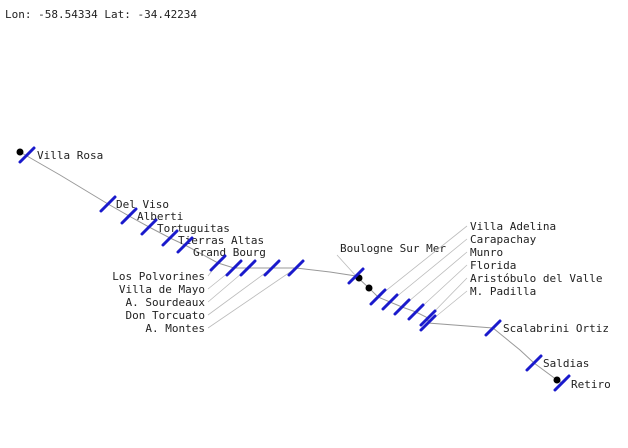  What do you see at coordinates (158, 276) in the screenshot?
I see `station-label: Los Polvorines` at bounding box center [158, 276].